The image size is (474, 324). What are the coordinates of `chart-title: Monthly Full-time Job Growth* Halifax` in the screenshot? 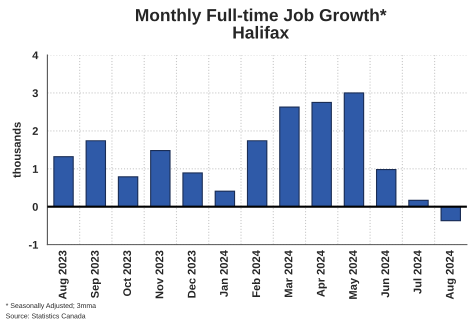 It's located at (261, 23).